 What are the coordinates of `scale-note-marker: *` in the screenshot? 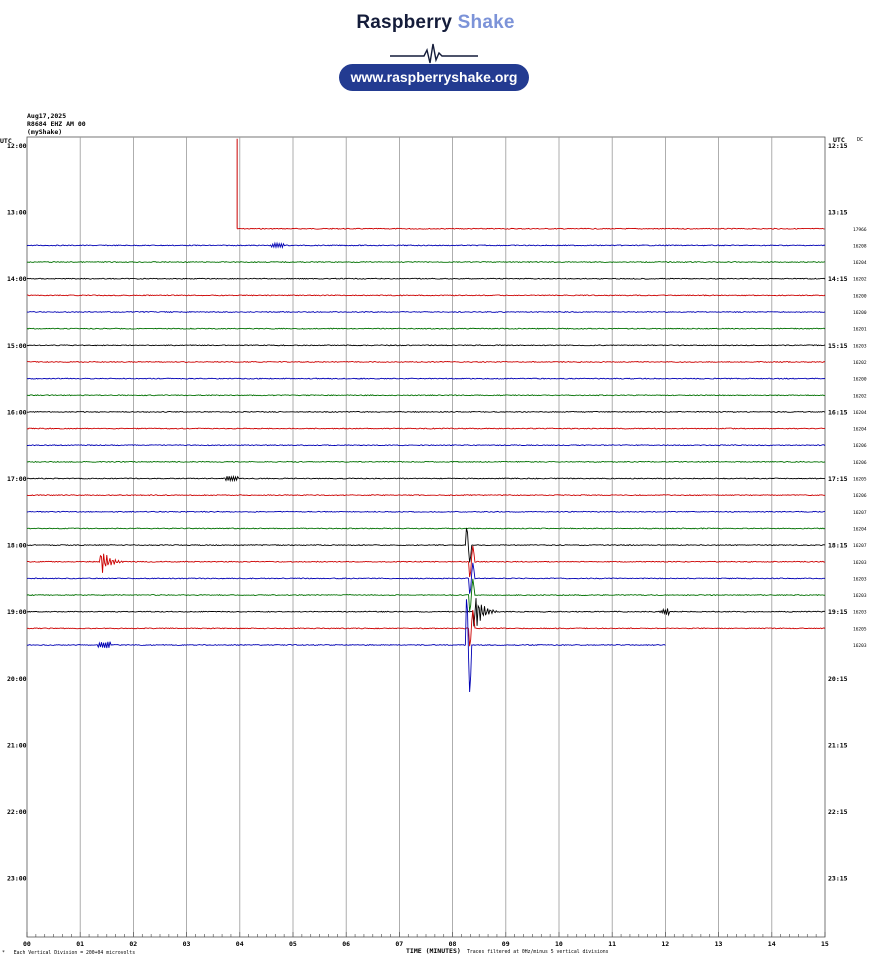 It's located at (3, 953).